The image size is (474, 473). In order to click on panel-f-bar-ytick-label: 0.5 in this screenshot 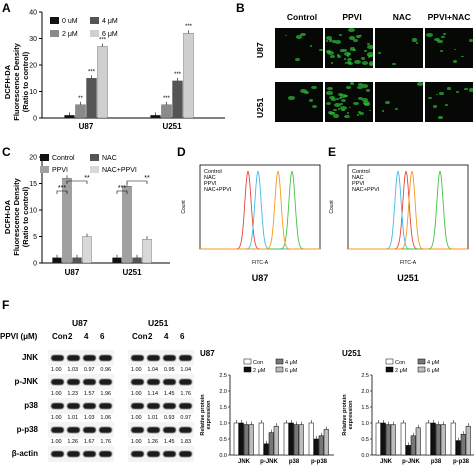, I will do `click(223, 440)`.